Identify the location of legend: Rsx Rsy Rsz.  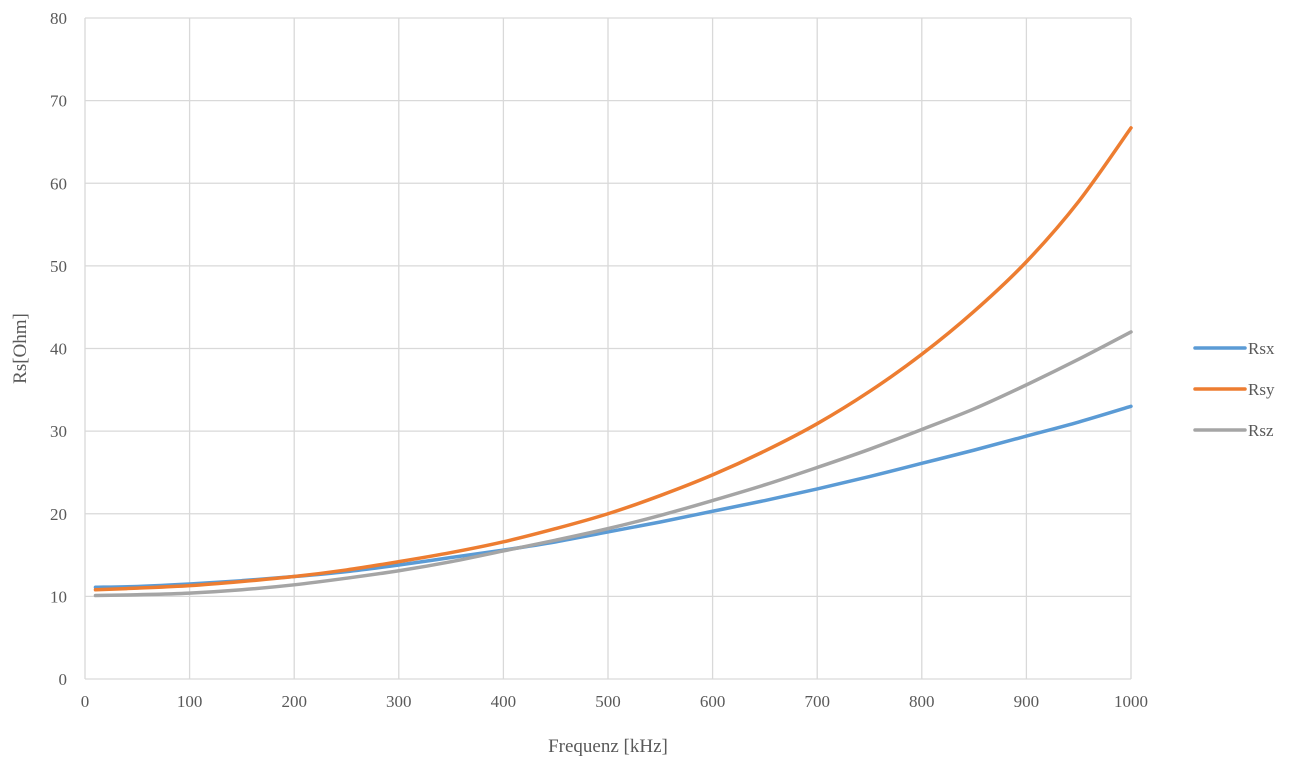
(1234, 389).